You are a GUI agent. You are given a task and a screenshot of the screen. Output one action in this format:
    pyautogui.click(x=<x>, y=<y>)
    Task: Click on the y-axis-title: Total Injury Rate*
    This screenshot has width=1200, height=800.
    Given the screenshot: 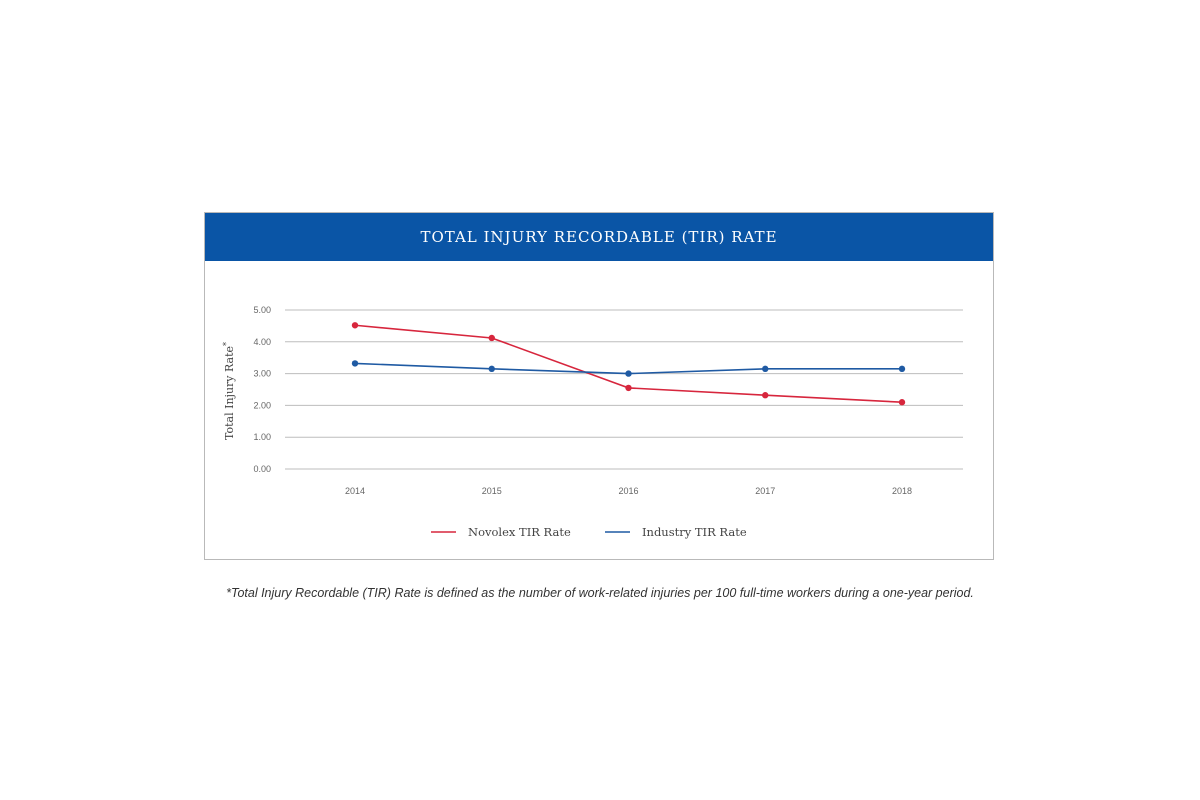 What is the action you would take?
    pyautogui.click(x=229, y=391)
    